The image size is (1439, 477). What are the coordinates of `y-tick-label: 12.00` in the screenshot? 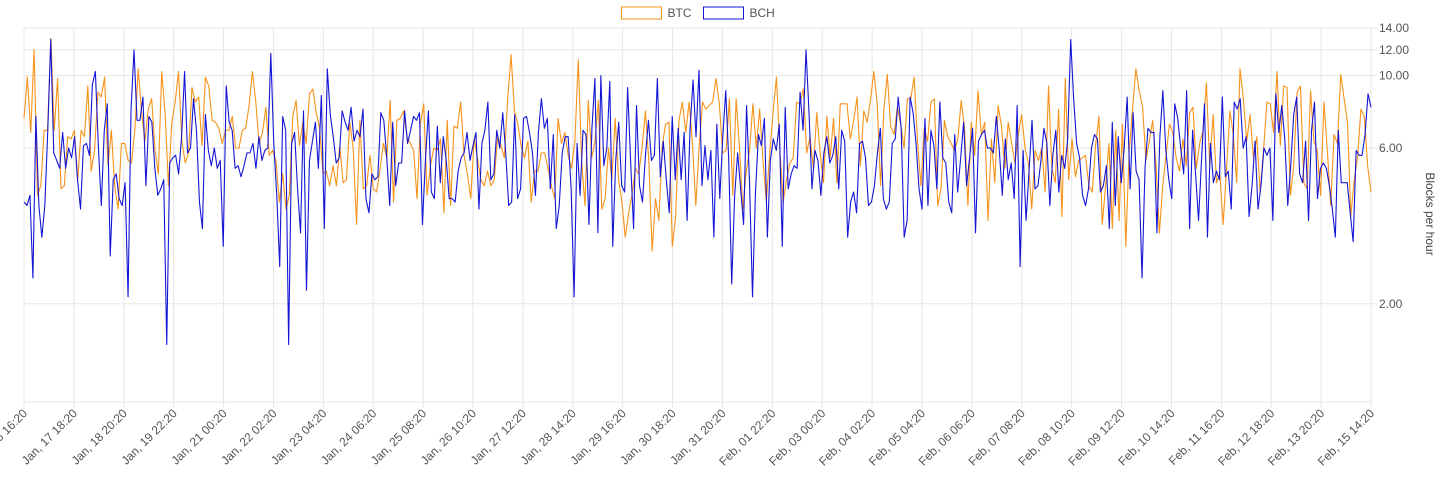 It's located at (1394, 50).